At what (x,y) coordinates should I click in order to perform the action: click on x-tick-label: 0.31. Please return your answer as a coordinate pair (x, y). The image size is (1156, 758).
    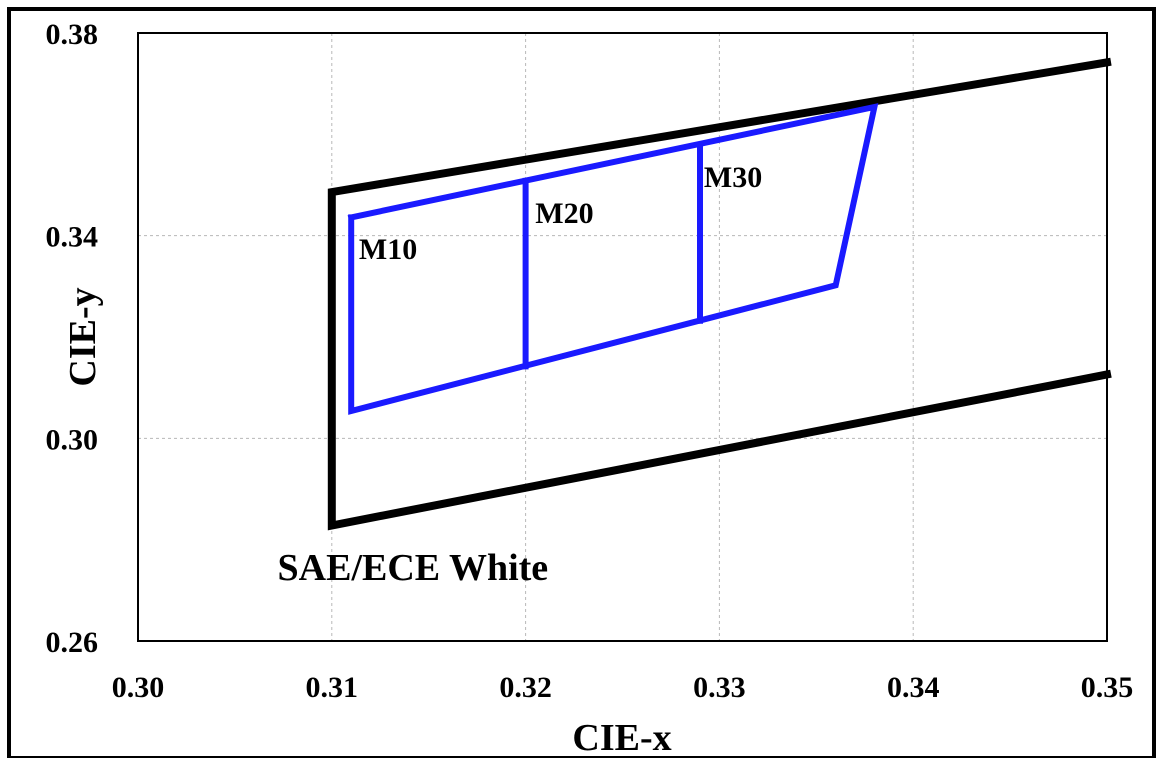
    Looking at the image, I should click on (332, 687).